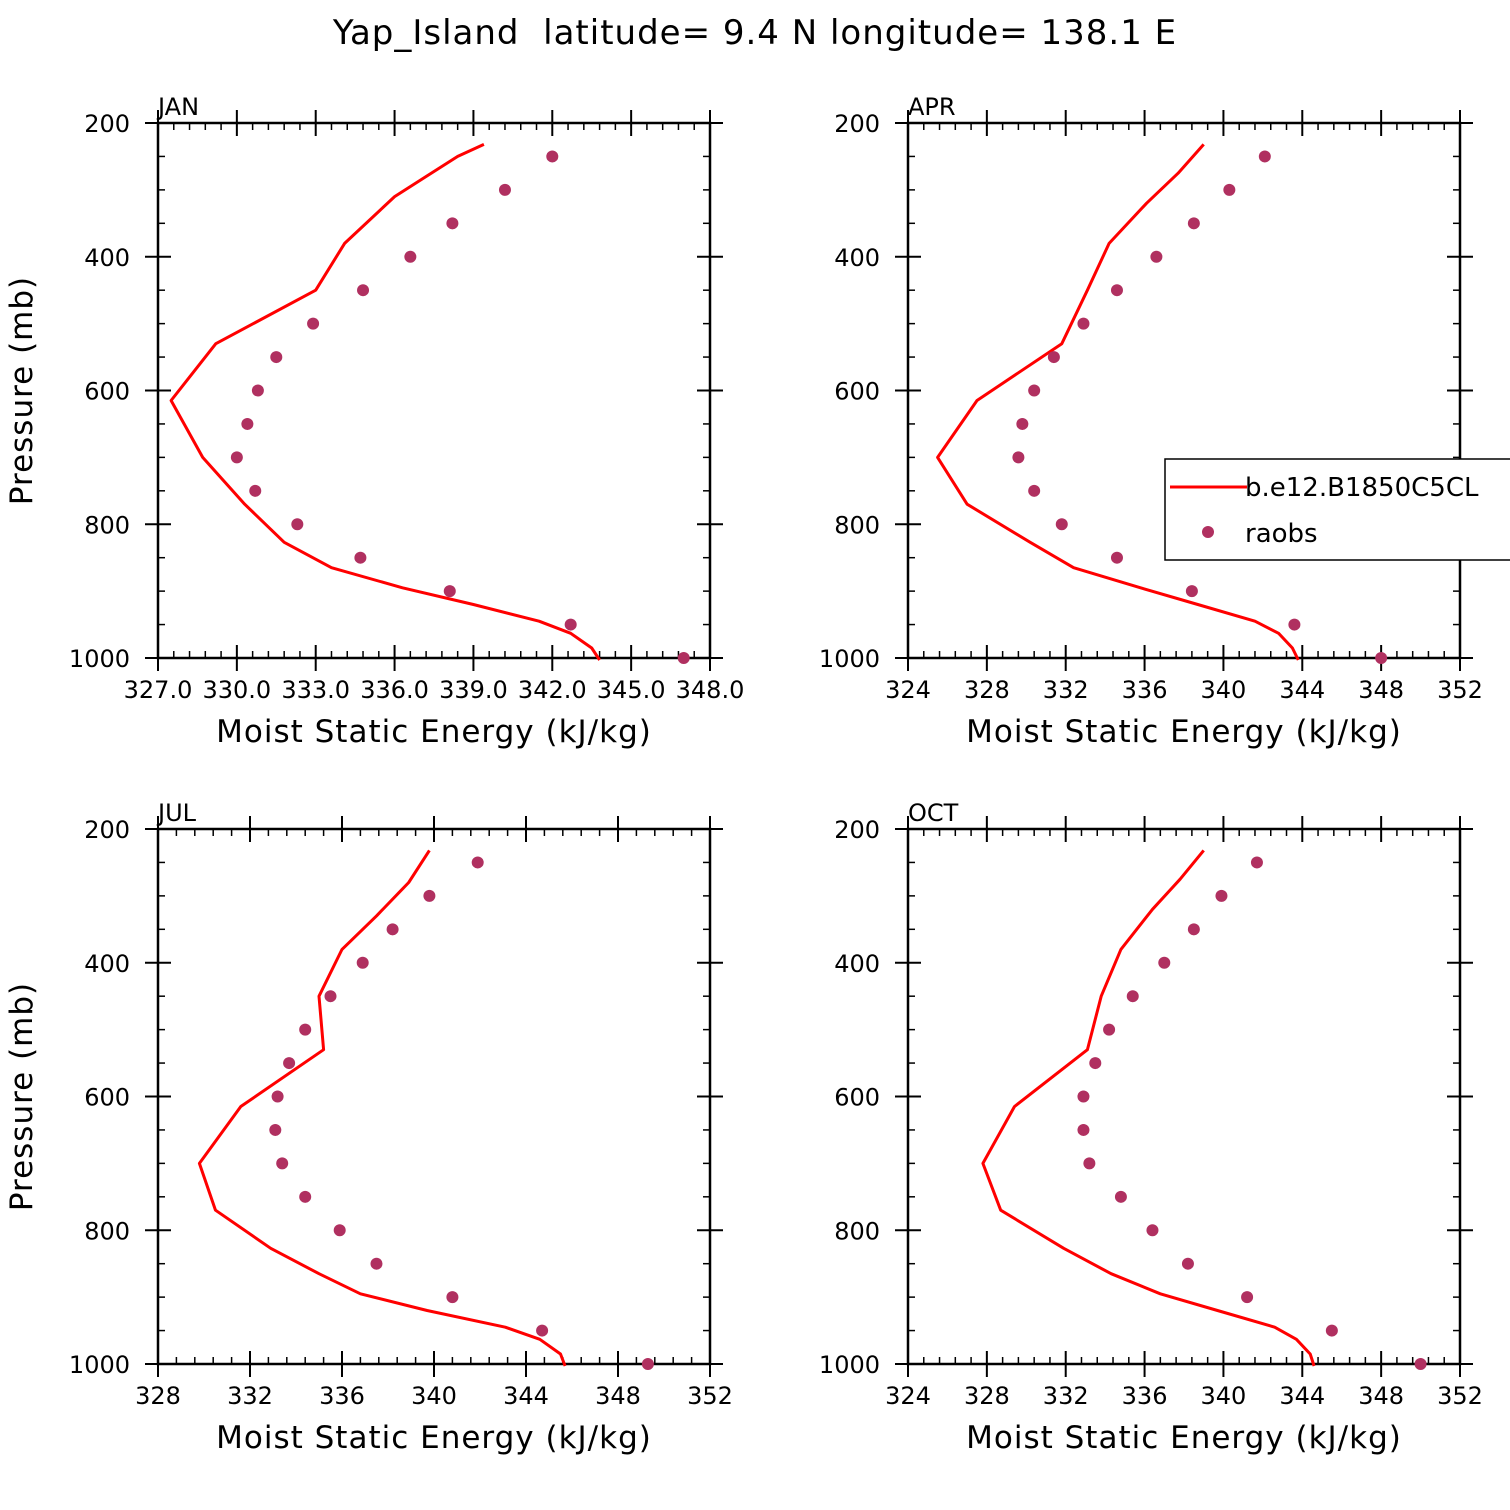 The height and width of the screenshot is (1510, 1510). I want to click on x-tick-label: 342.0, so click(552, 690).